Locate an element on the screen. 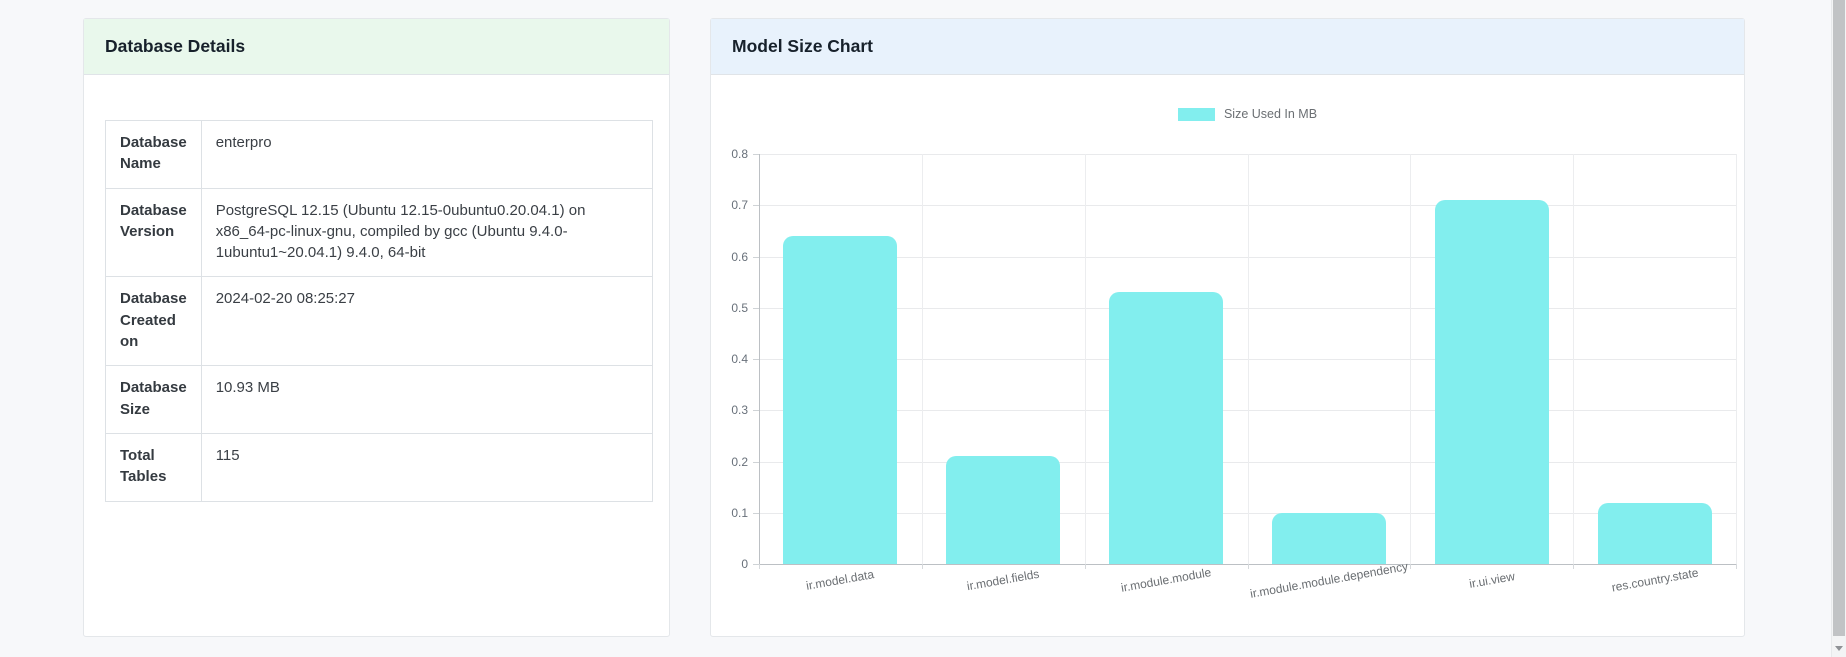 This screenshot has width=1846, height=657. y-axis-label: 0.2 is located at coordinates (739, 461).